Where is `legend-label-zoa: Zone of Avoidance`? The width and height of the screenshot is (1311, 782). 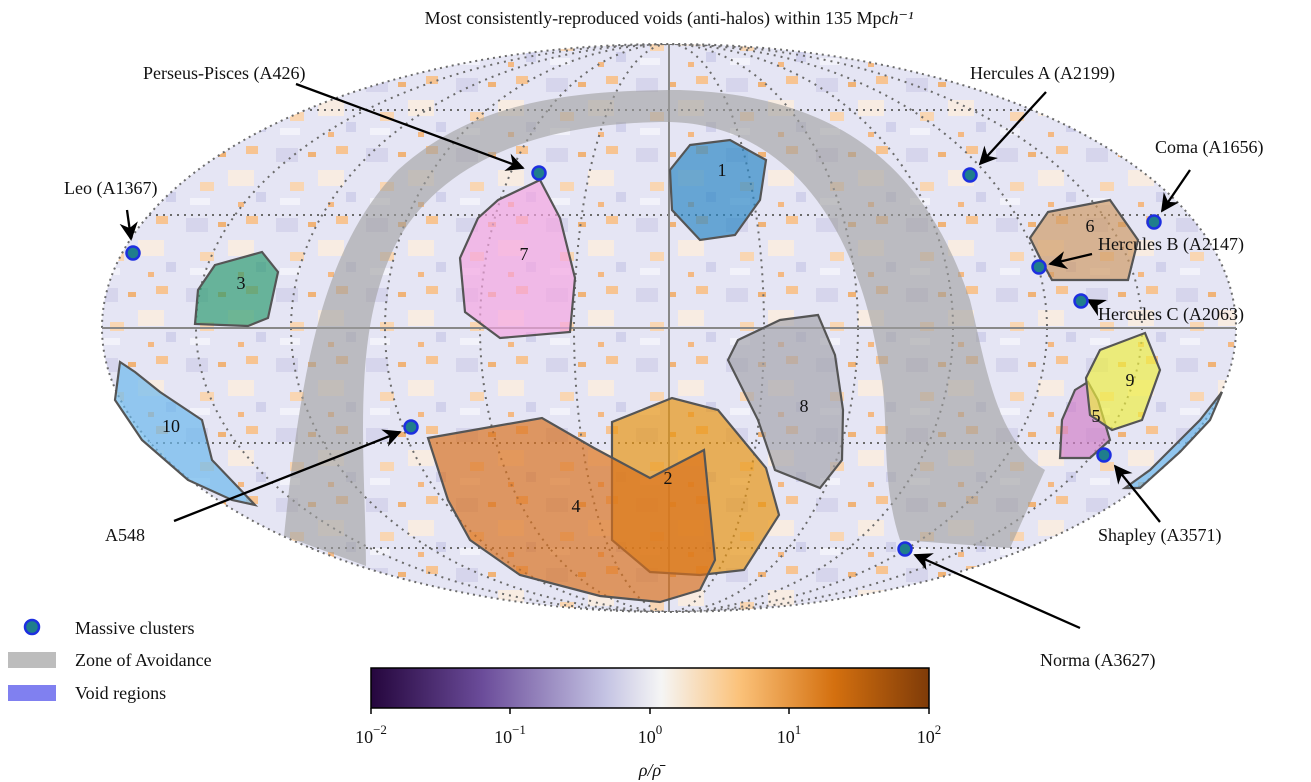 legend-label-zoa: Zone of Avoidance is located at coordinates (143, 660).